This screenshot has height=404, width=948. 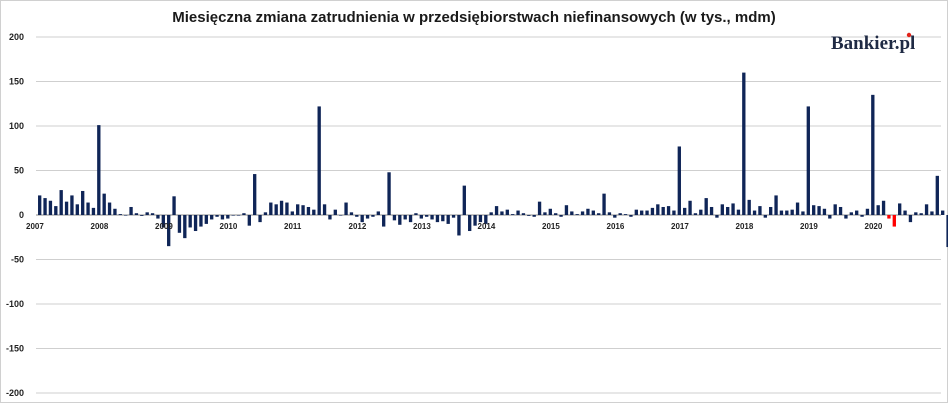 What do you see at coordinates (17, 260) in the screenshot?
I see `y-tick-label: -50` at bounding box center [17, 260].